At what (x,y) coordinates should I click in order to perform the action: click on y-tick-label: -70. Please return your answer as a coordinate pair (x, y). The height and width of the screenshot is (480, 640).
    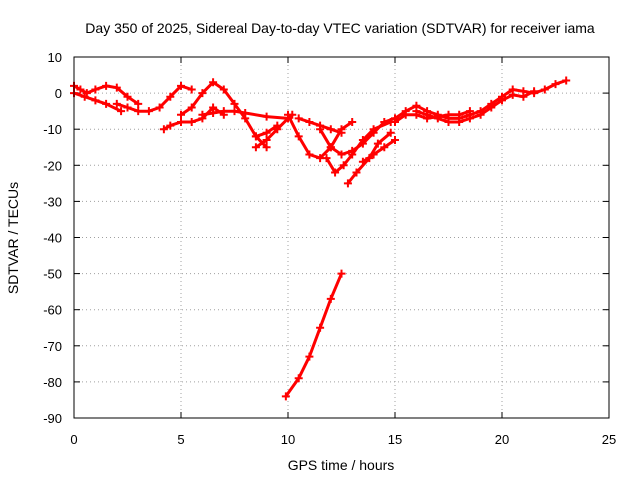
    Looking at the image, I should click on (52, 346).